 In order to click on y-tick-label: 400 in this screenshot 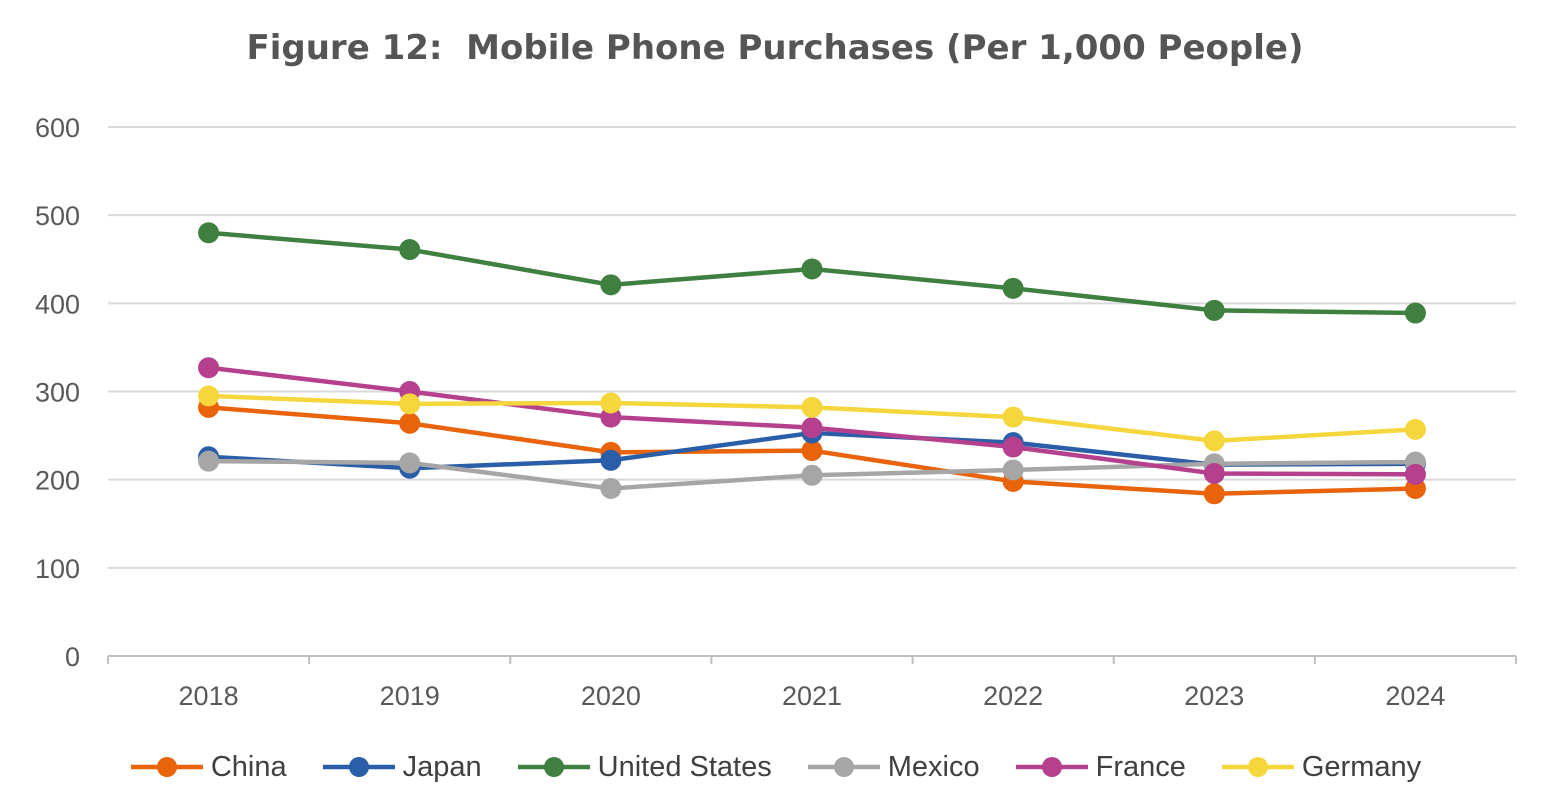, I will do `click(57, 304)`.